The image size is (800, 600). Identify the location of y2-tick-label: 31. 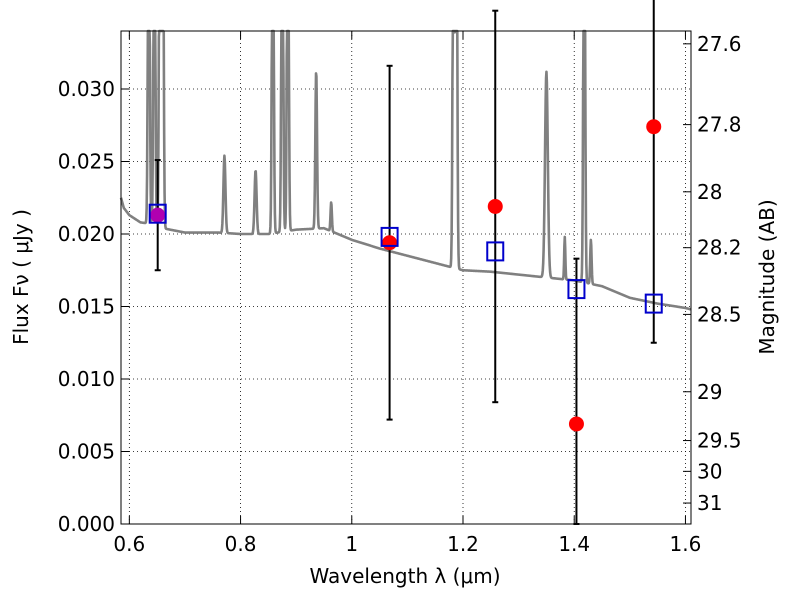
(709, 503).